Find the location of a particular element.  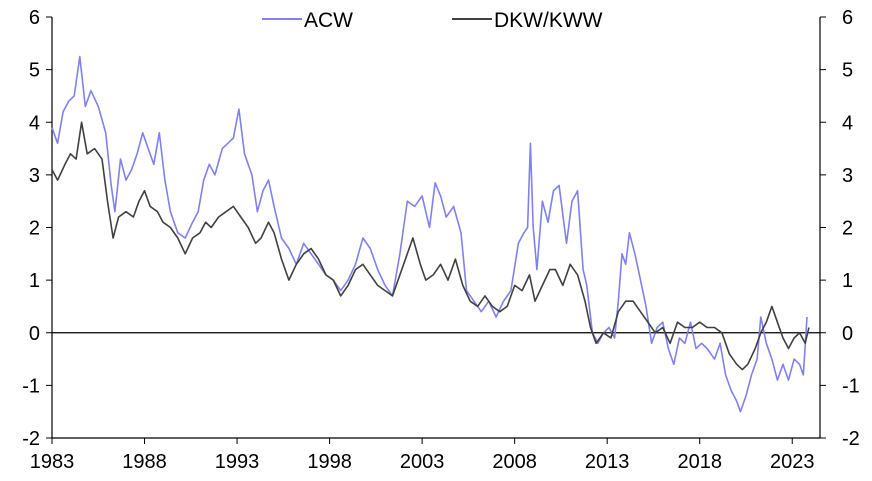

y-tick-label-left: 5 is located at coordinates (34, 71).